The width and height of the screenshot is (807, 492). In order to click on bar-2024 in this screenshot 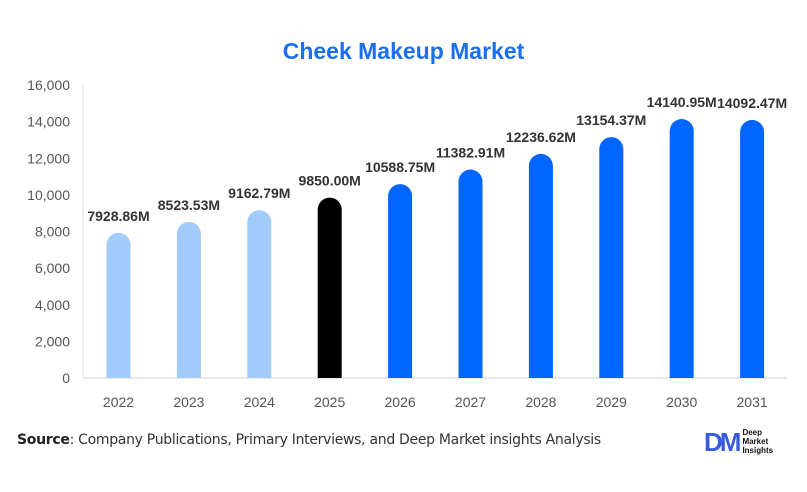, I will do `click(259, 294)`.